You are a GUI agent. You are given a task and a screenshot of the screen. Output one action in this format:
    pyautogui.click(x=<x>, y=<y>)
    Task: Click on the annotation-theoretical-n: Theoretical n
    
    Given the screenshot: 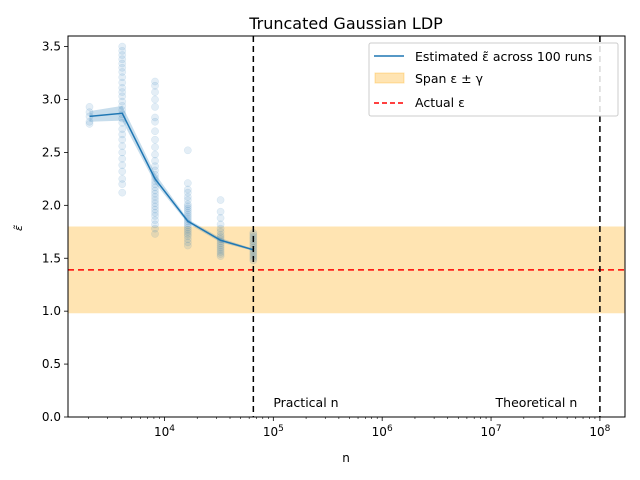 What is the action you would take?
    pyautogui.click(x=536, y=402)
    